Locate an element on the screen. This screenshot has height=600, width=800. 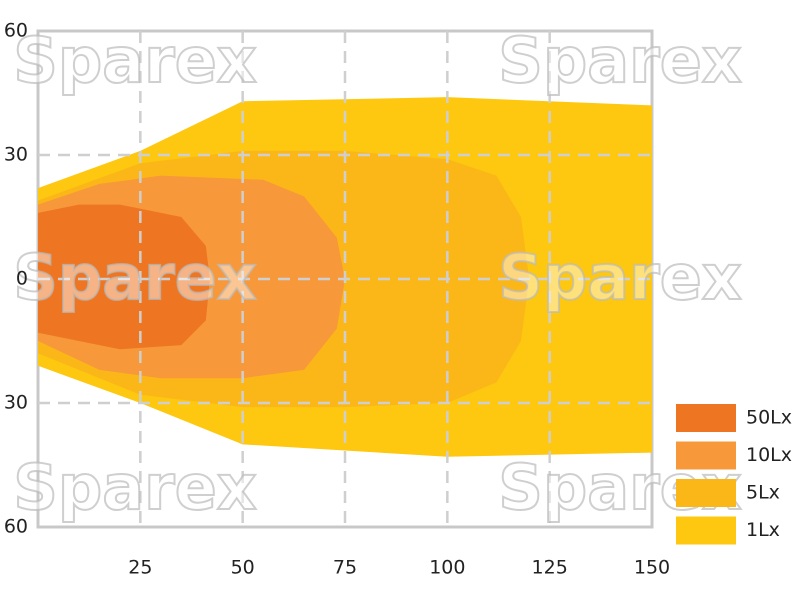
x-tick-label: 75 is located at coordinates (345, 568).